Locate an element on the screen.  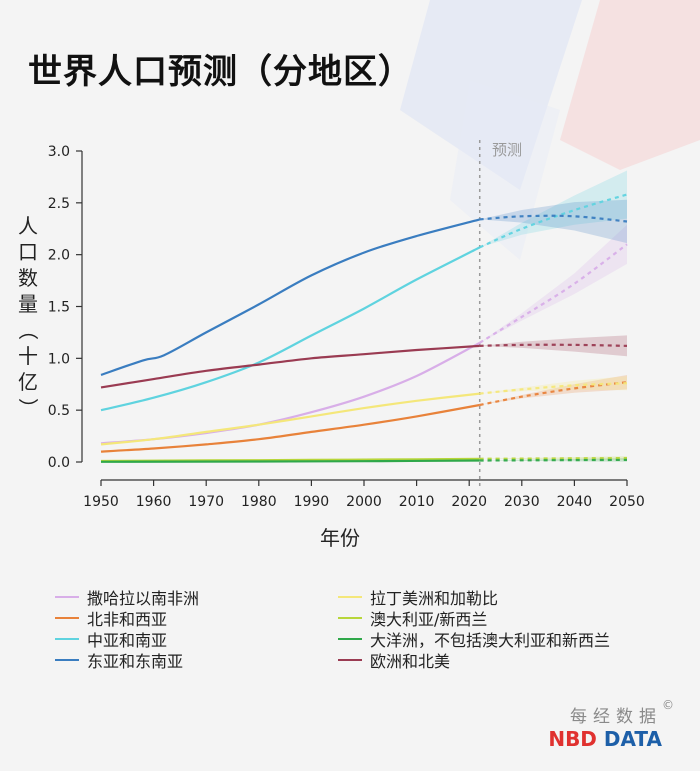
legend-item: 欧洲和北美 is located at coordinates (394, 660).